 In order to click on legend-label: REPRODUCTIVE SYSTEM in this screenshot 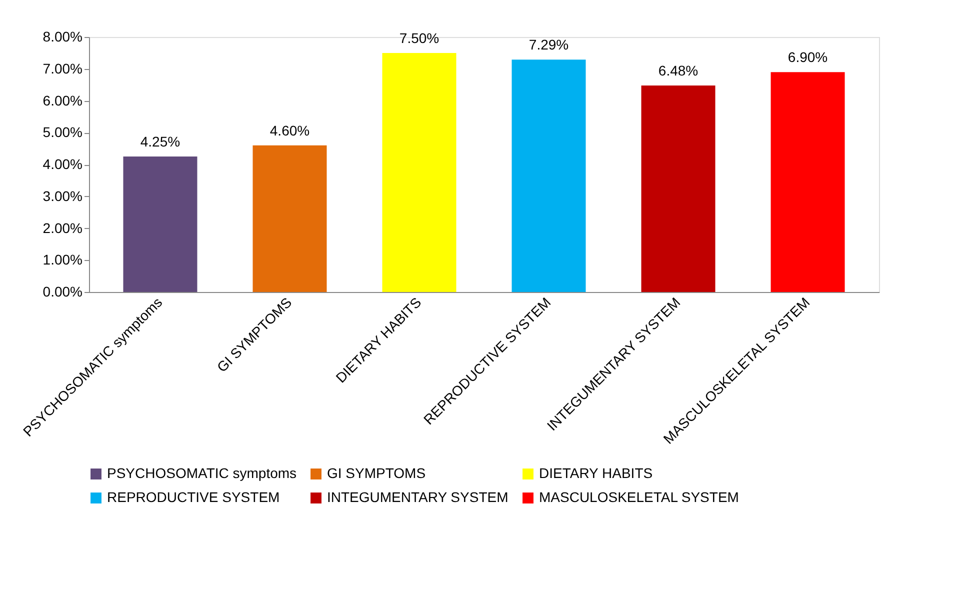, I will do `click(193, 497)`.